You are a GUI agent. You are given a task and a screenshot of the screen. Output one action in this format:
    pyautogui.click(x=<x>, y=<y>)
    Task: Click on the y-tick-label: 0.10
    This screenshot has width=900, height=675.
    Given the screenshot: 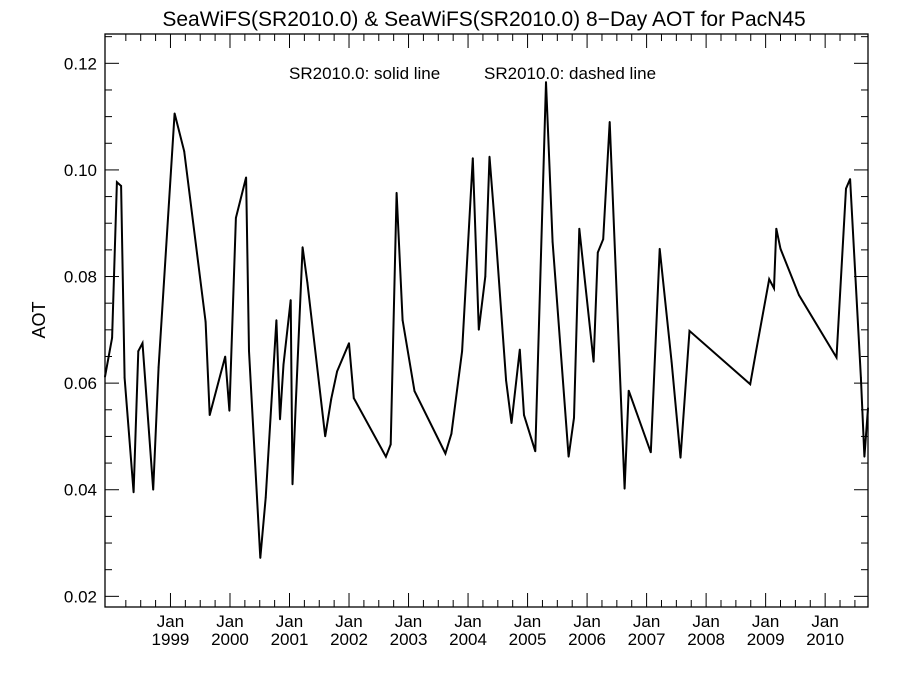 What is the action you would take?
    pyautogui.click(x=80, y=170)
    